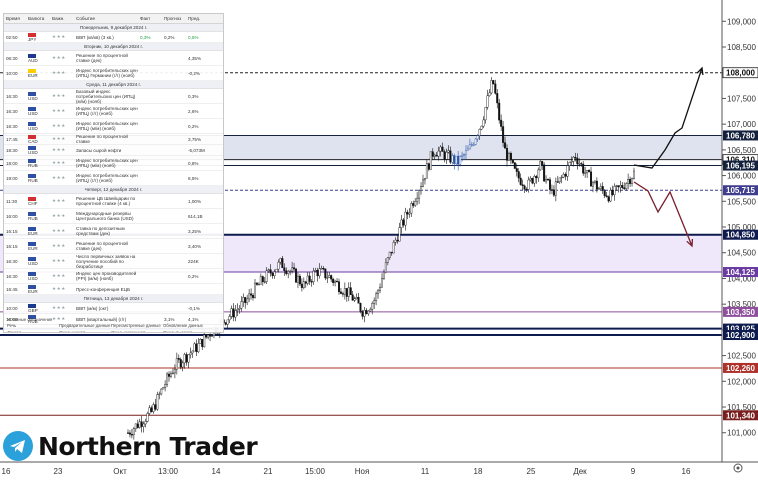 The image size is (758, 480). I want to click on calendar-day-header: Среда, 11 декабря 2024 г., so click(113, 85).